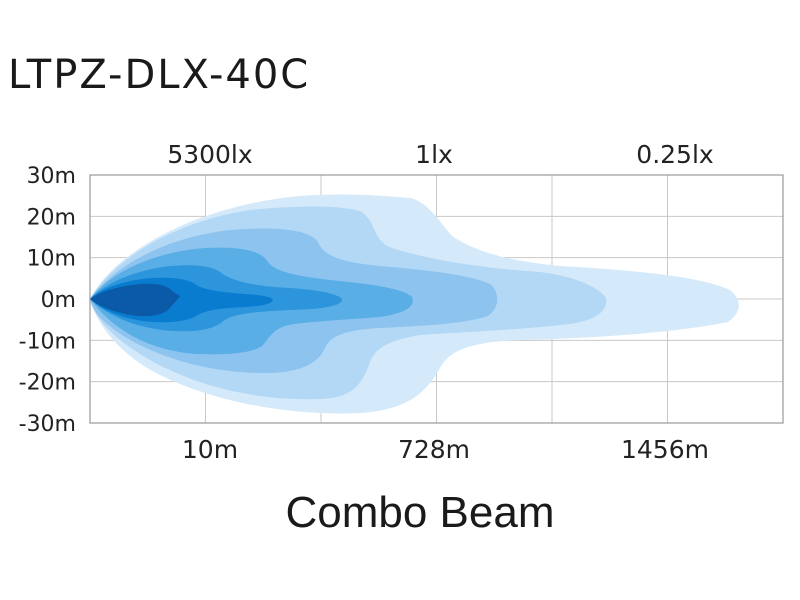 The image size is (800, 600). I want to click on y-tick-label: 30m, so click(51, 176).